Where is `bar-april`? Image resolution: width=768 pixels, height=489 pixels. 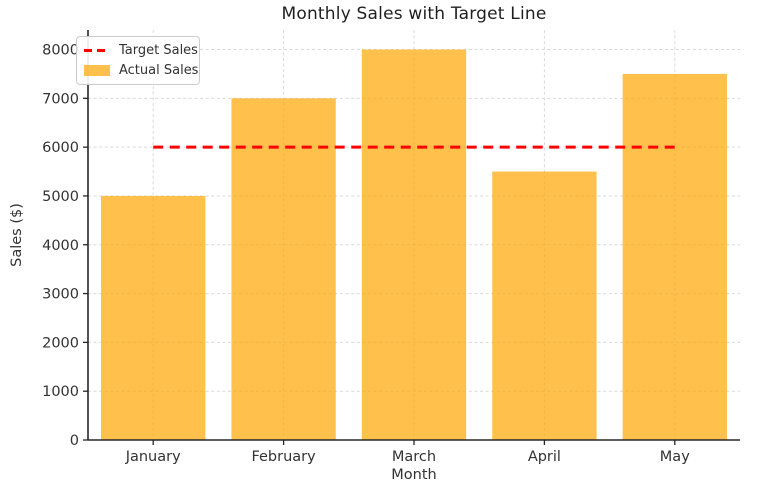 bar-april is located at coordinates (544, 306).